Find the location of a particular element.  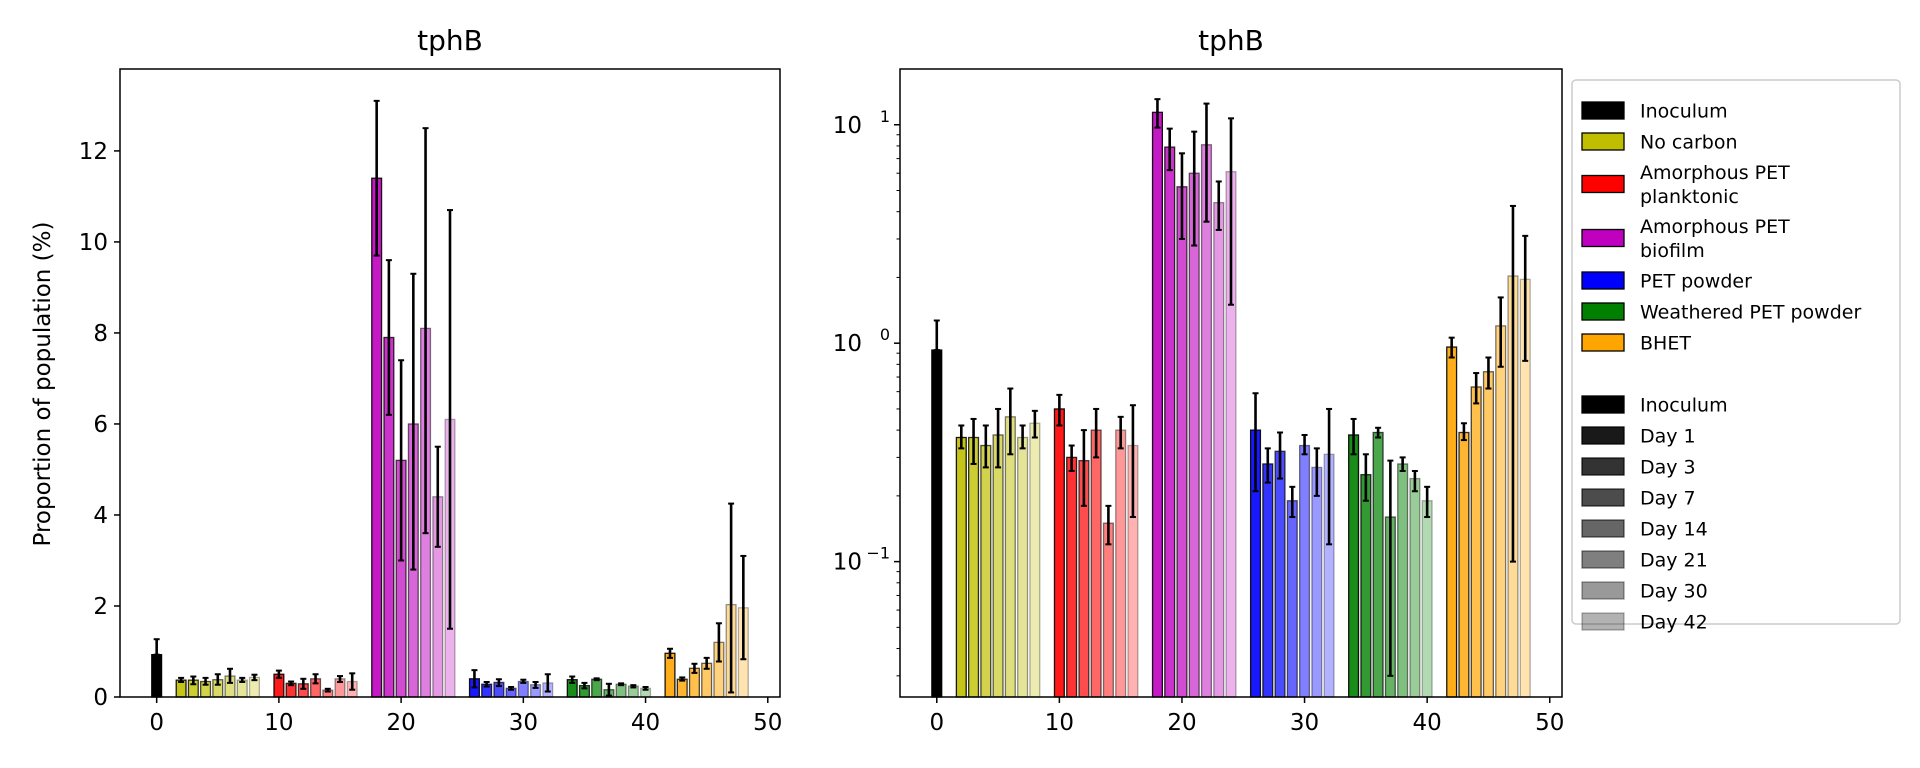

legend-entry: Day 21 is located at coordinates (1644, 561).